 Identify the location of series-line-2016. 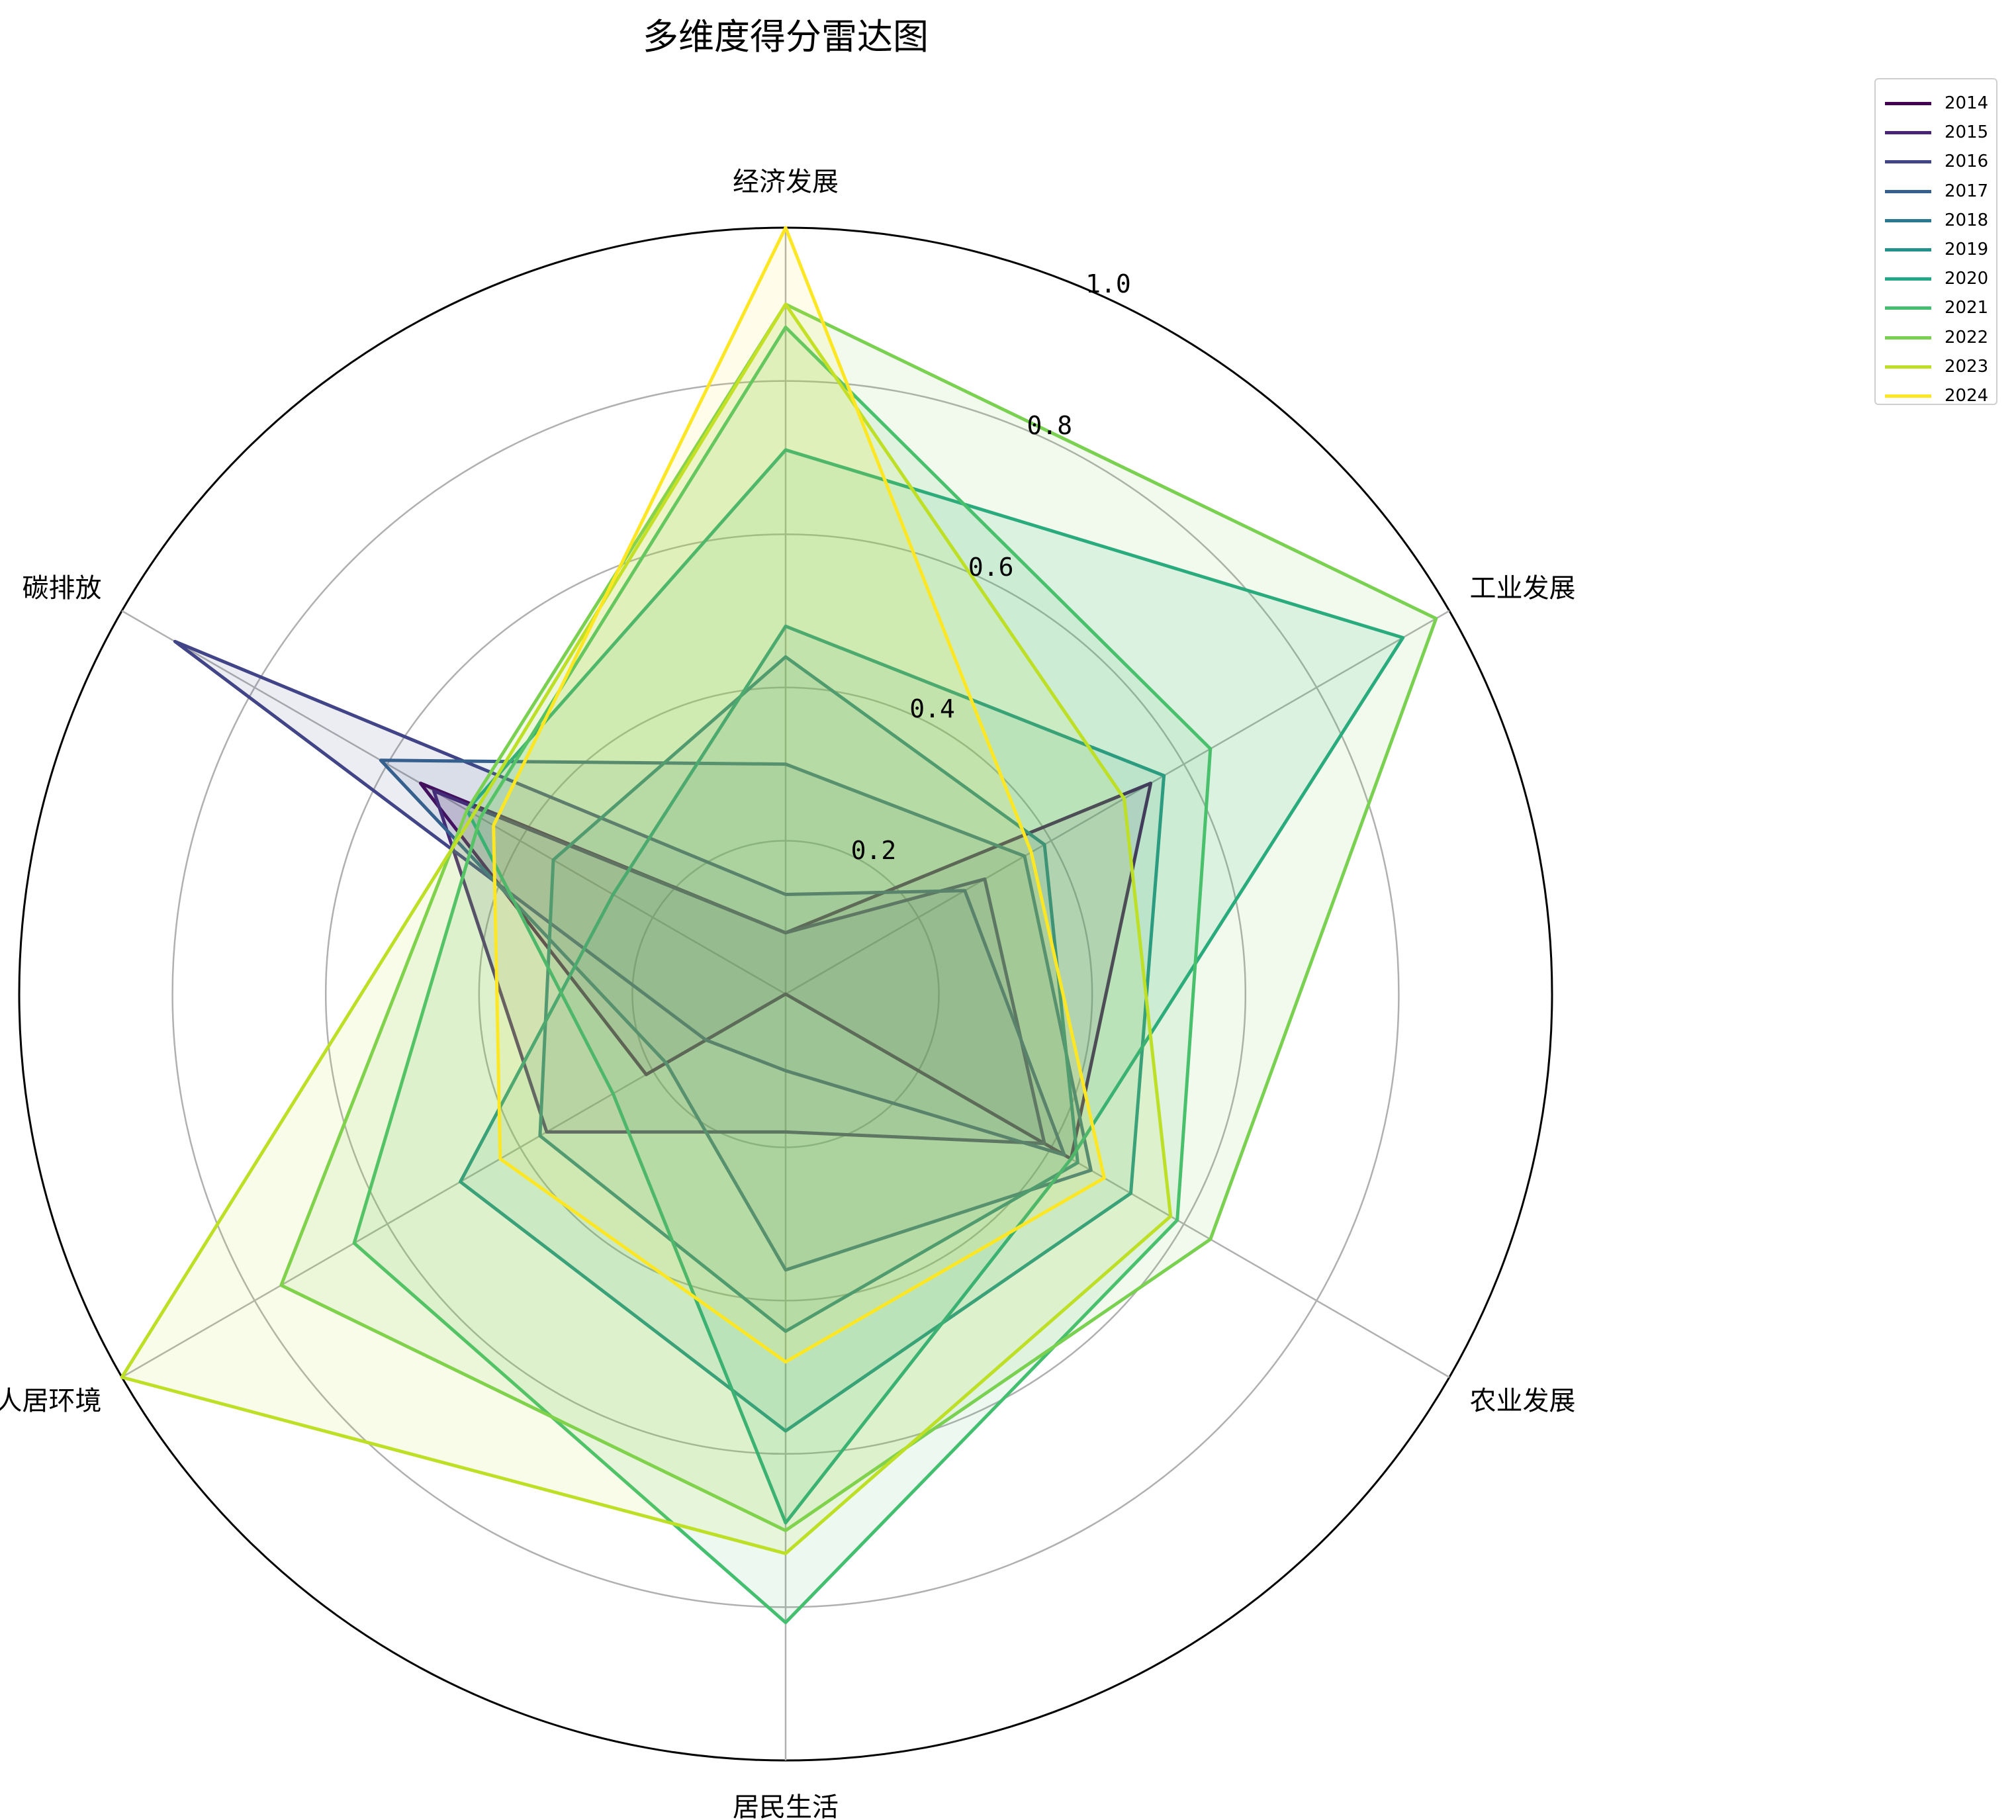
(619, 898).